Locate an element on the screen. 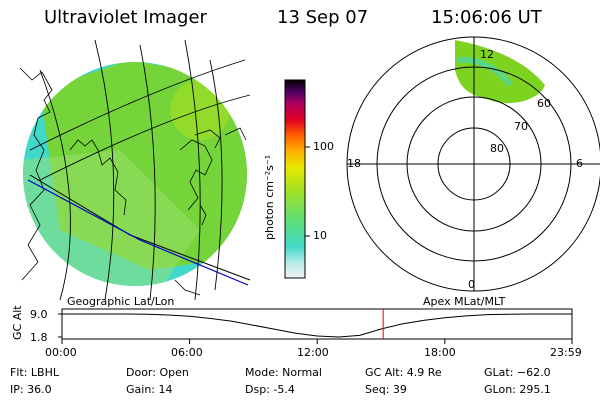 The width and height of the screenshot is (600, 400). instrument-title: Ultraviolet Imager is located at coordinates (125, 17).